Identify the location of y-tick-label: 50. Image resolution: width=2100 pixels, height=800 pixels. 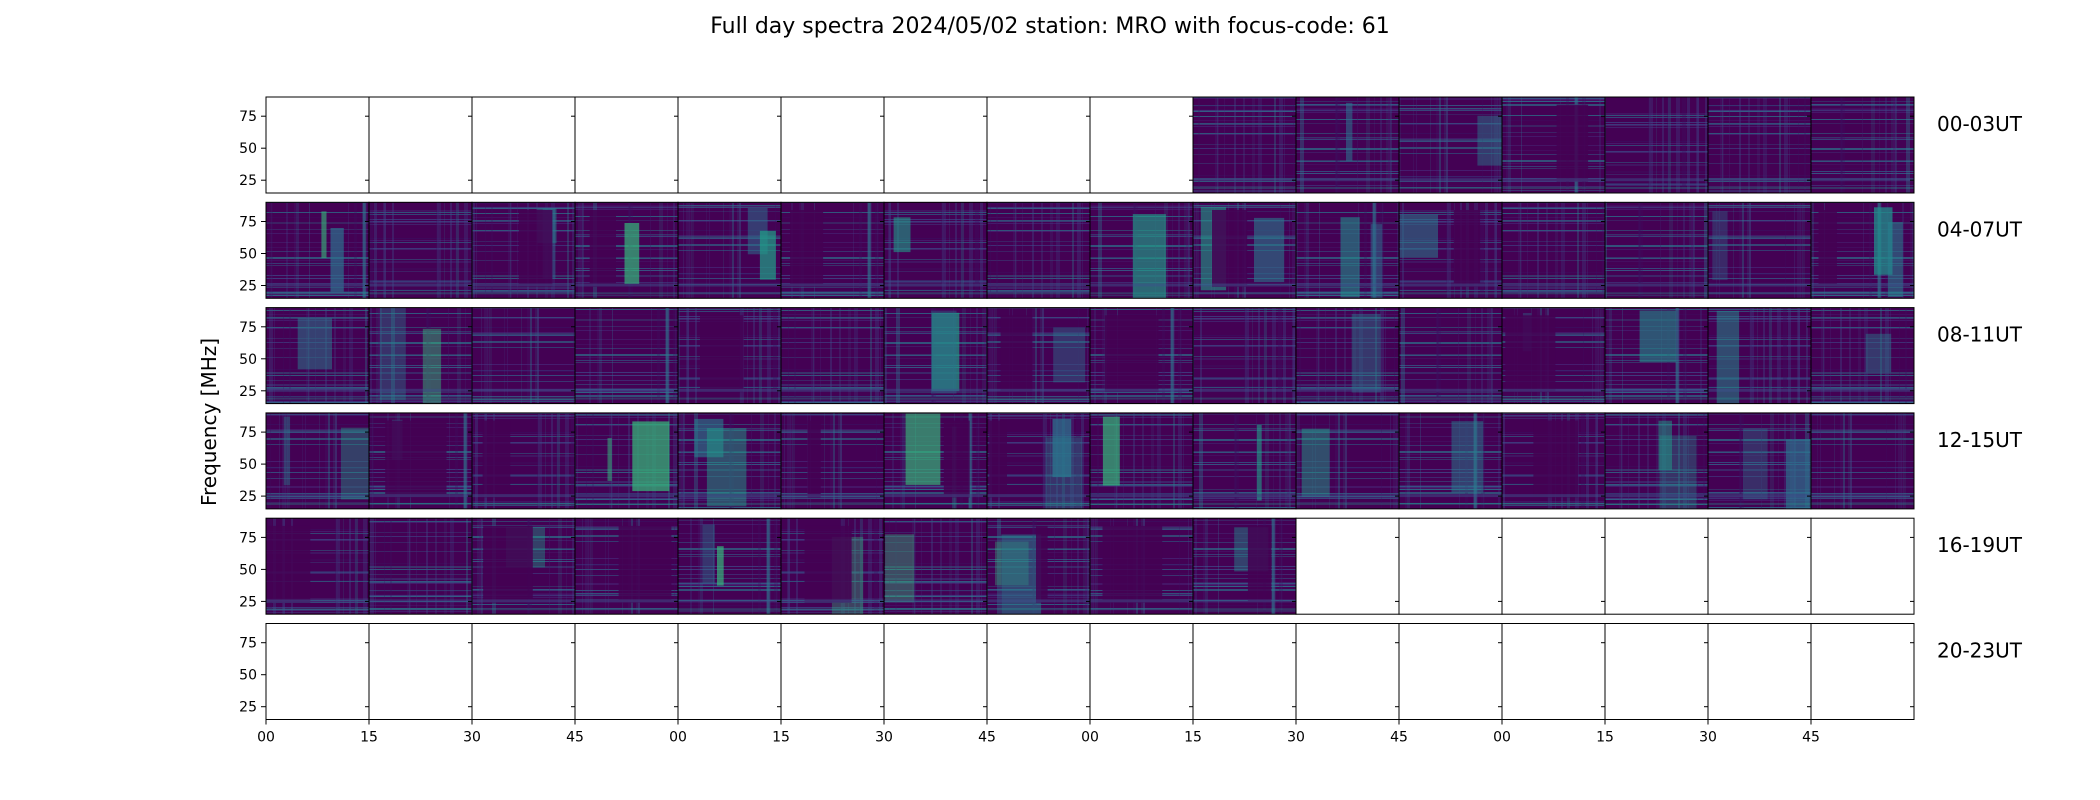
(248, 360).